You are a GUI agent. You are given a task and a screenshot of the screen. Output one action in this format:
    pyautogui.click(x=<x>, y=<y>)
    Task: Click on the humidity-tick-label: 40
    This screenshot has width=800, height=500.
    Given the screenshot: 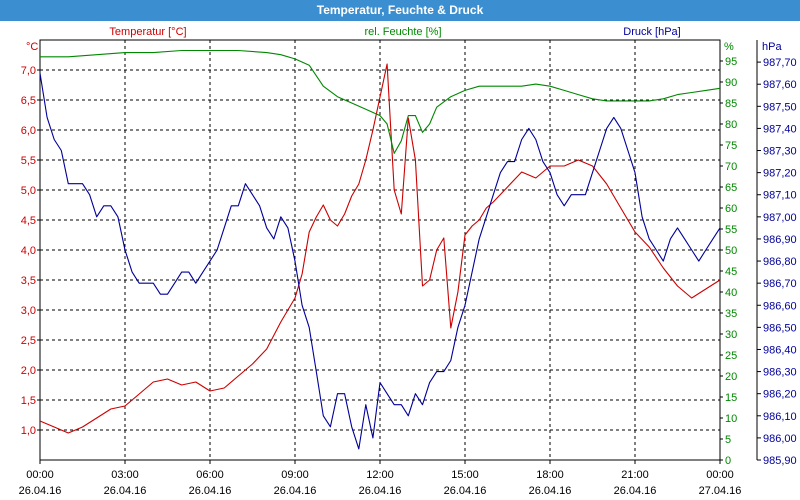 What is the action you would take?
    pyautogui.click(x=731, y=293)
    